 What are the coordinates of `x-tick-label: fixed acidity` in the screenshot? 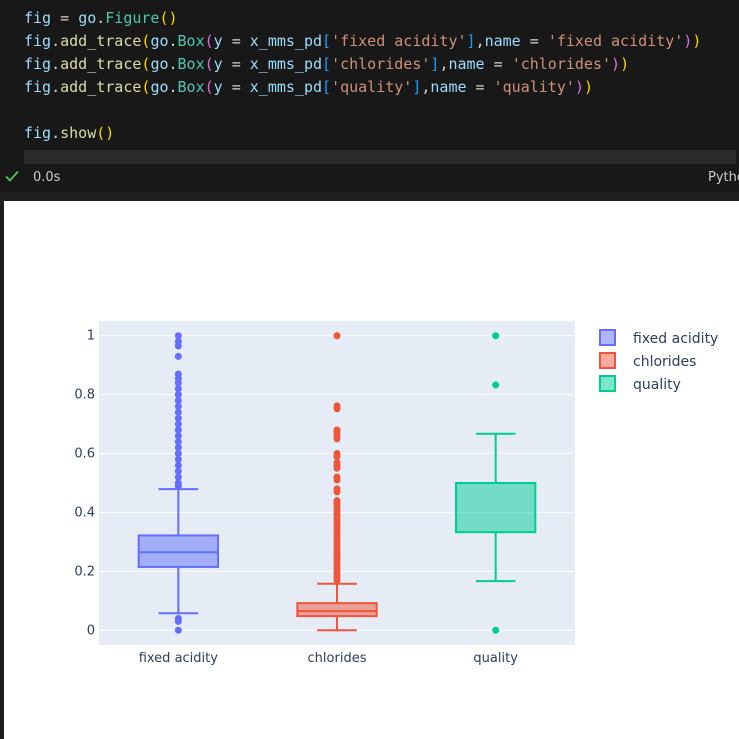 It's located at (179, 658).